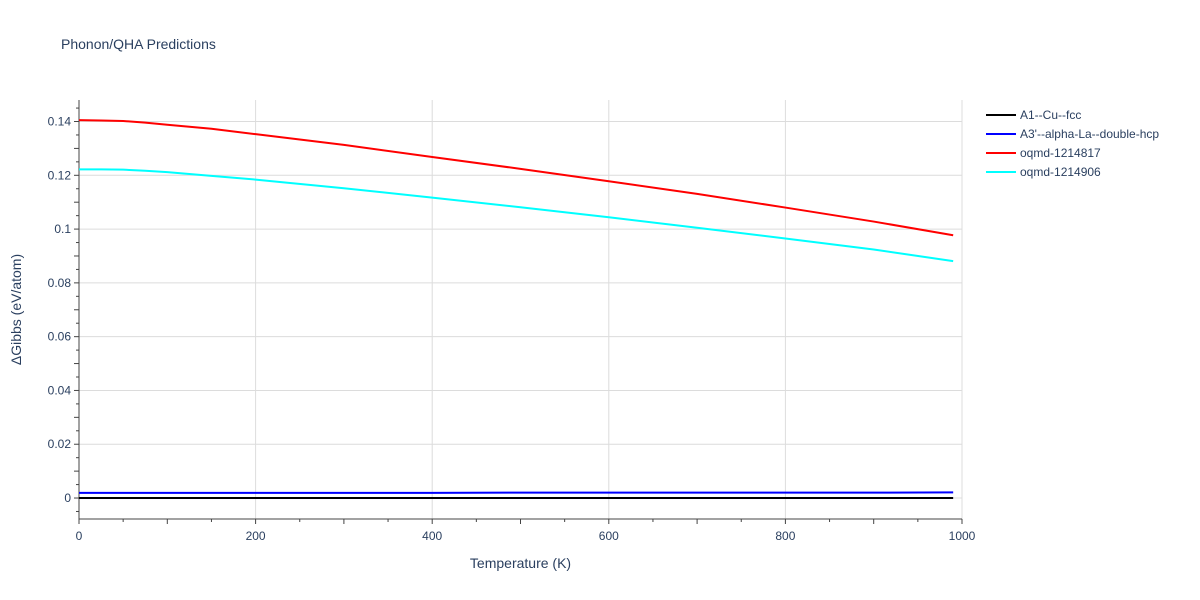  I want to click on legend-item: A3'--alpha-La--double-hcp, so click(1072, 134).